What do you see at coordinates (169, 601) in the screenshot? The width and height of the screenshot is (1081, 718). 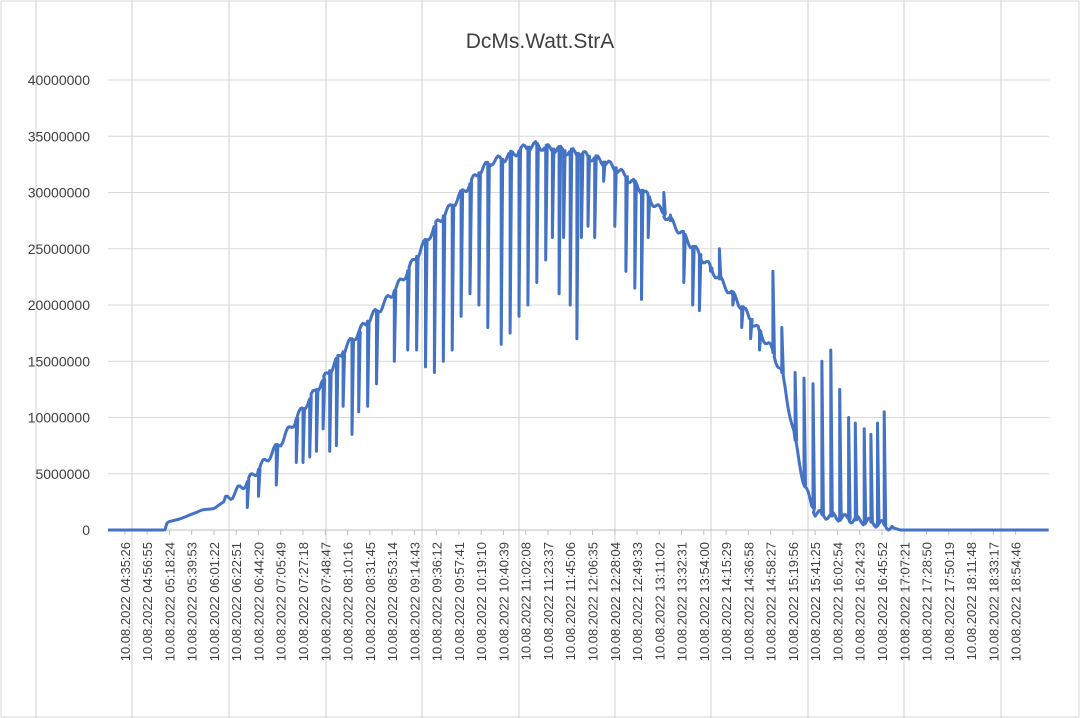 I see `x-tick-label: 10.08.2022 05:18:24` at bounding box center [169, 601].